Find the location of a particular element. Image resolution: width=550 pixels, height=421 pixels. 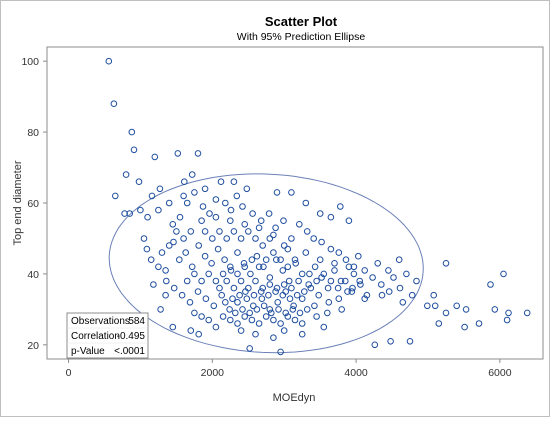

stat-observations-value: 584 is located at coordinates (136, 321).